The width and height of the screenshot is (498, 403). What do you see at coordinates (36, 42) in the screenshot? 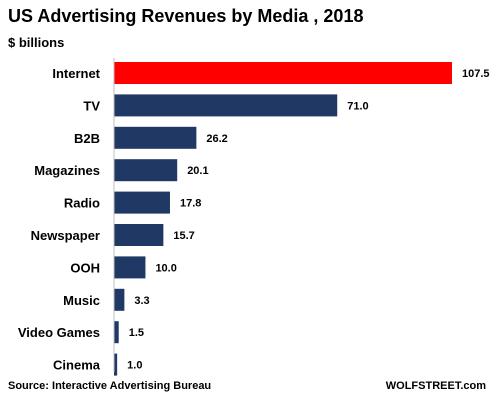
I see `chart-subtitle: $ billions` at bounding box center [36, 42].